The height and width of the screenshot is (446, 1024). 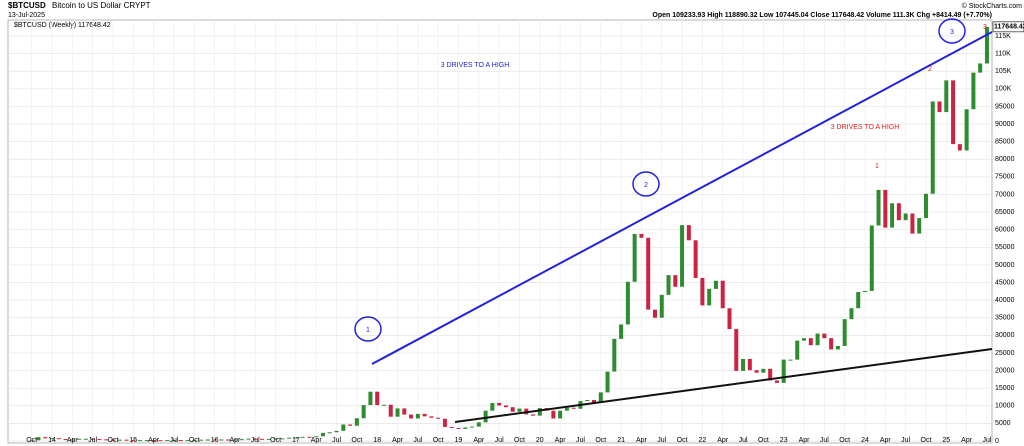 I want to click on drive-number: 2, so click(x=646, y=185).